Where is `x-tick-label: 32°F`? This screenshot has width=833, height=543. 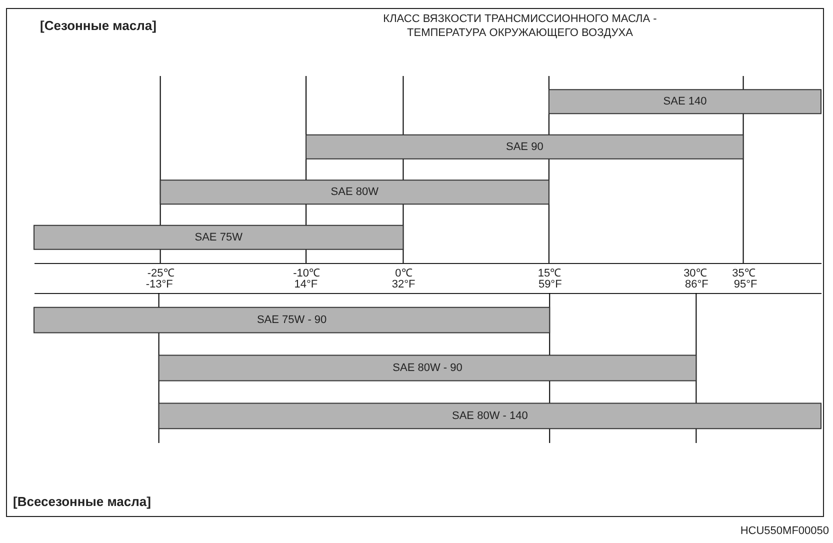
x-tick-label: 32°F is located at coordinates (404, 284).